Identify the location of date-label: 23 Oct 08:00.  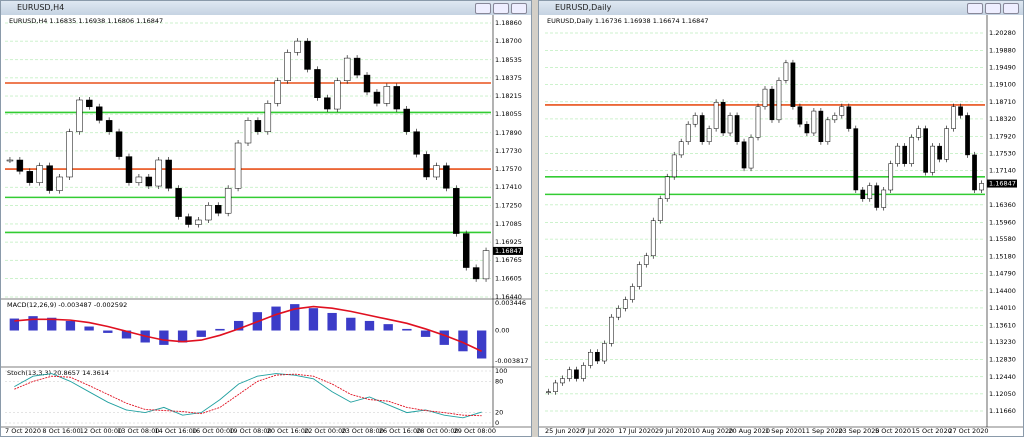
(362, 431).